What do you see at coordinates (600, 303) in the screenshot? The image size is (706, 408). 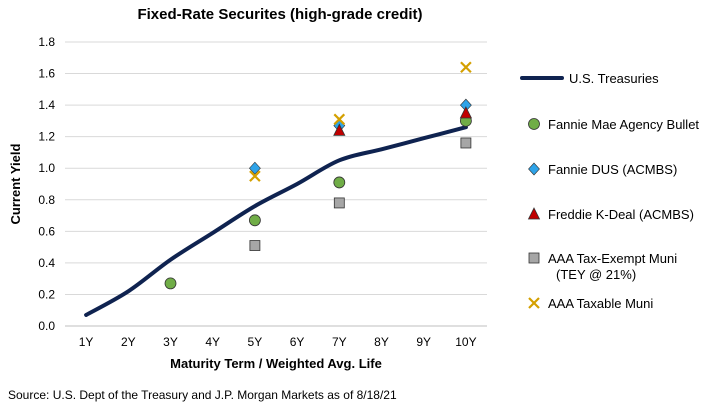 I see `legend-label: AAA Taxable Muni` at bounding box center [600, 303].